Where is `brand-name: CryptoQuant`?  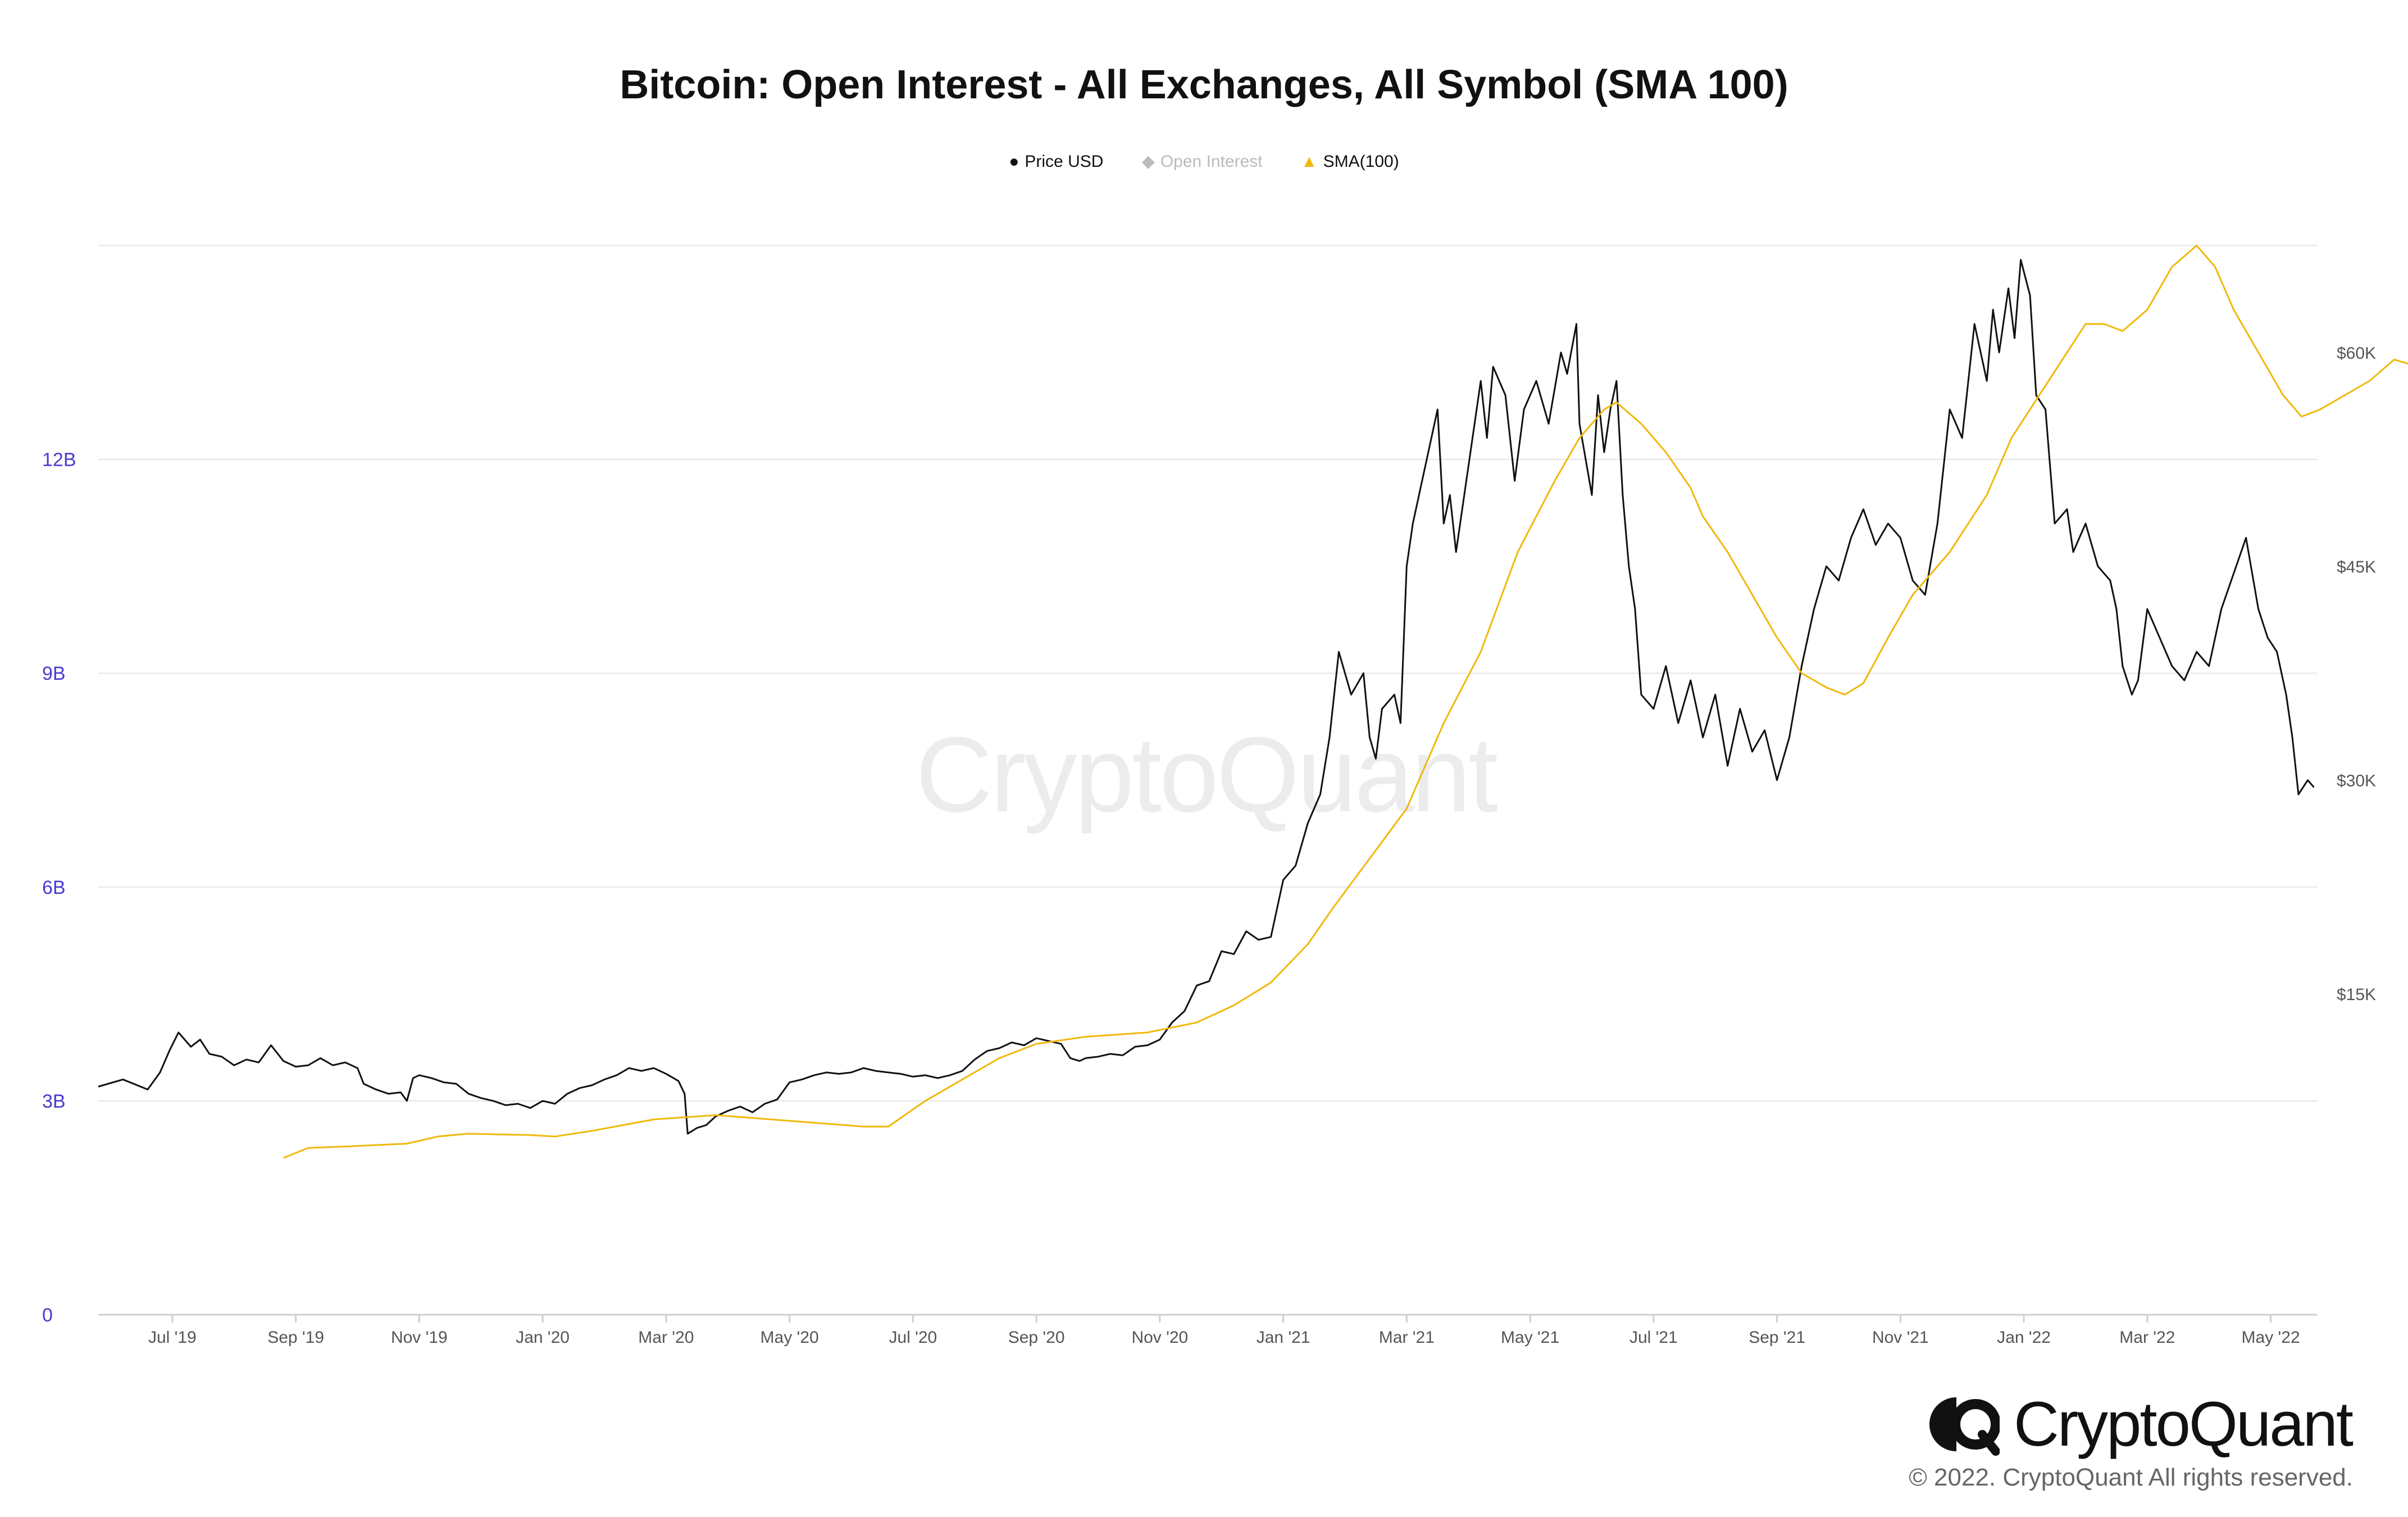 brand-name: CryptoQuant is located at coordinates (2184, 1424).